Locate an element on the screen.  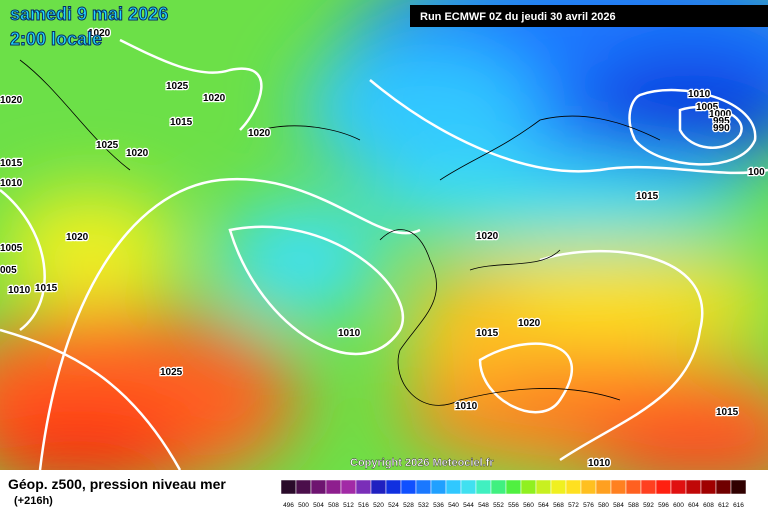
colorbar-label: 572 is located at coordinates (573, 505).